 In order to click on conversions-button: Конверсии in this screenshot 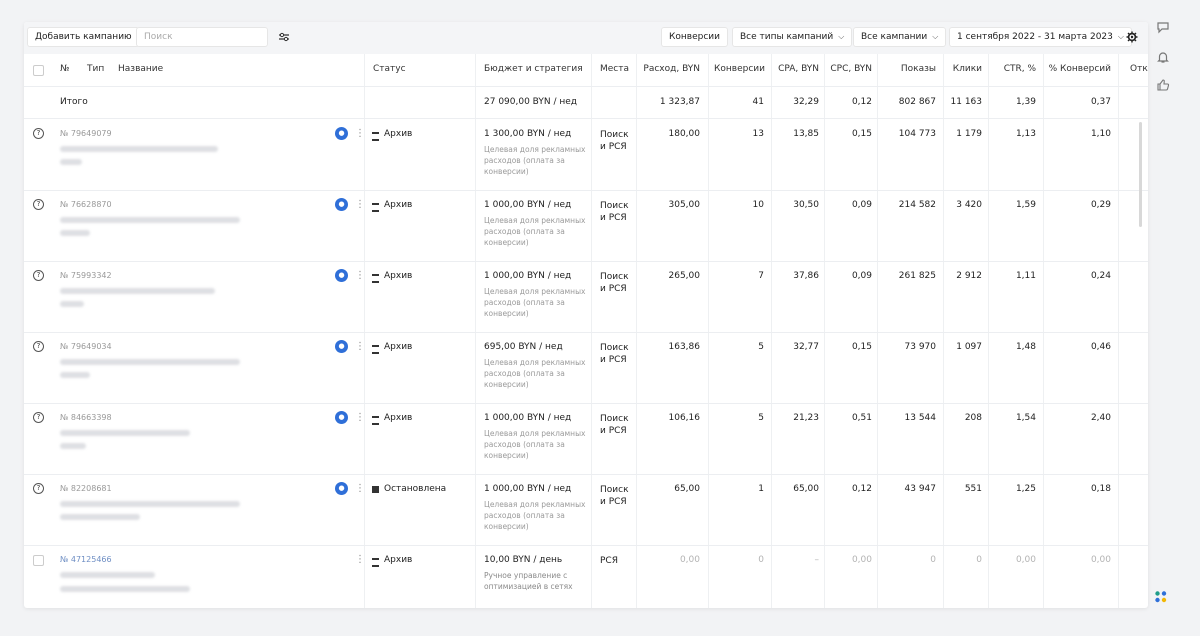, I will do `click(694, 37)`.